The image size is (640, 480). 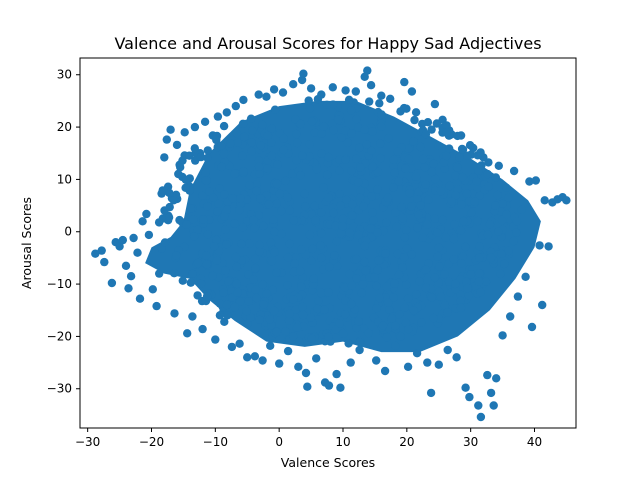 I want to click on x-tick-label: 30, so click(x=470, y=442).